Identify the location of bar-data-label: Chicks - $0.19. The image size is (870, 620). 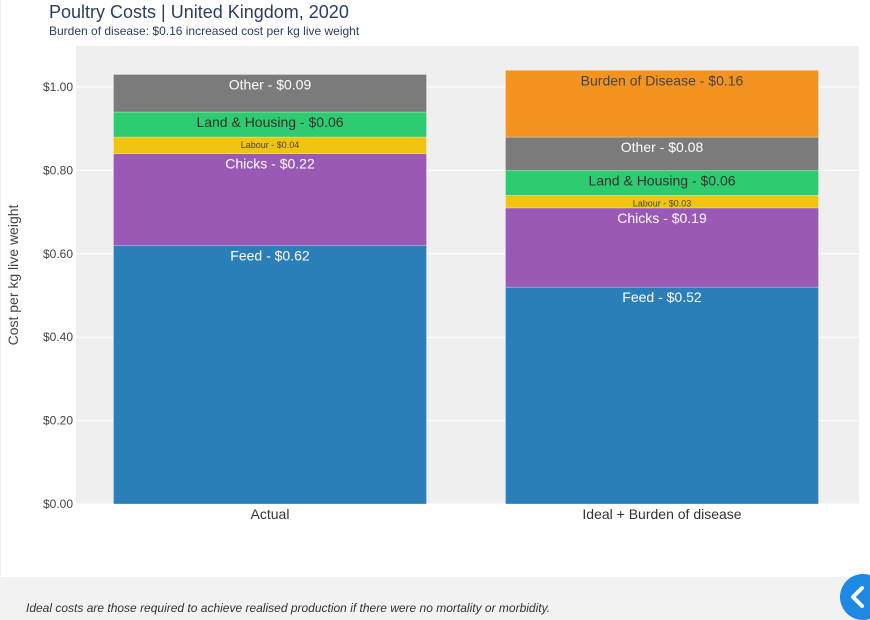
(662, 218).